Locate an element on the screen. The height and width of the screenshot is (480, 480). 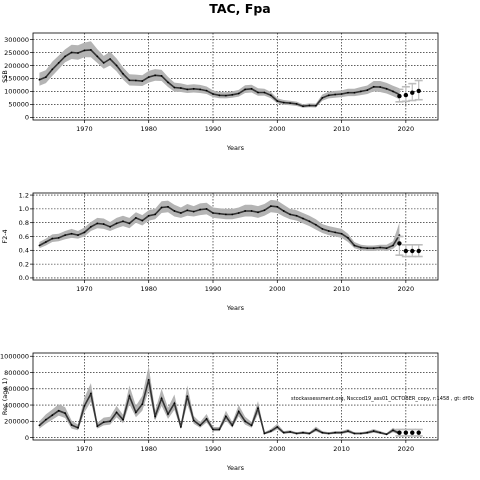
y-tick-label: 0.0 is located at coordinates (24, 278).